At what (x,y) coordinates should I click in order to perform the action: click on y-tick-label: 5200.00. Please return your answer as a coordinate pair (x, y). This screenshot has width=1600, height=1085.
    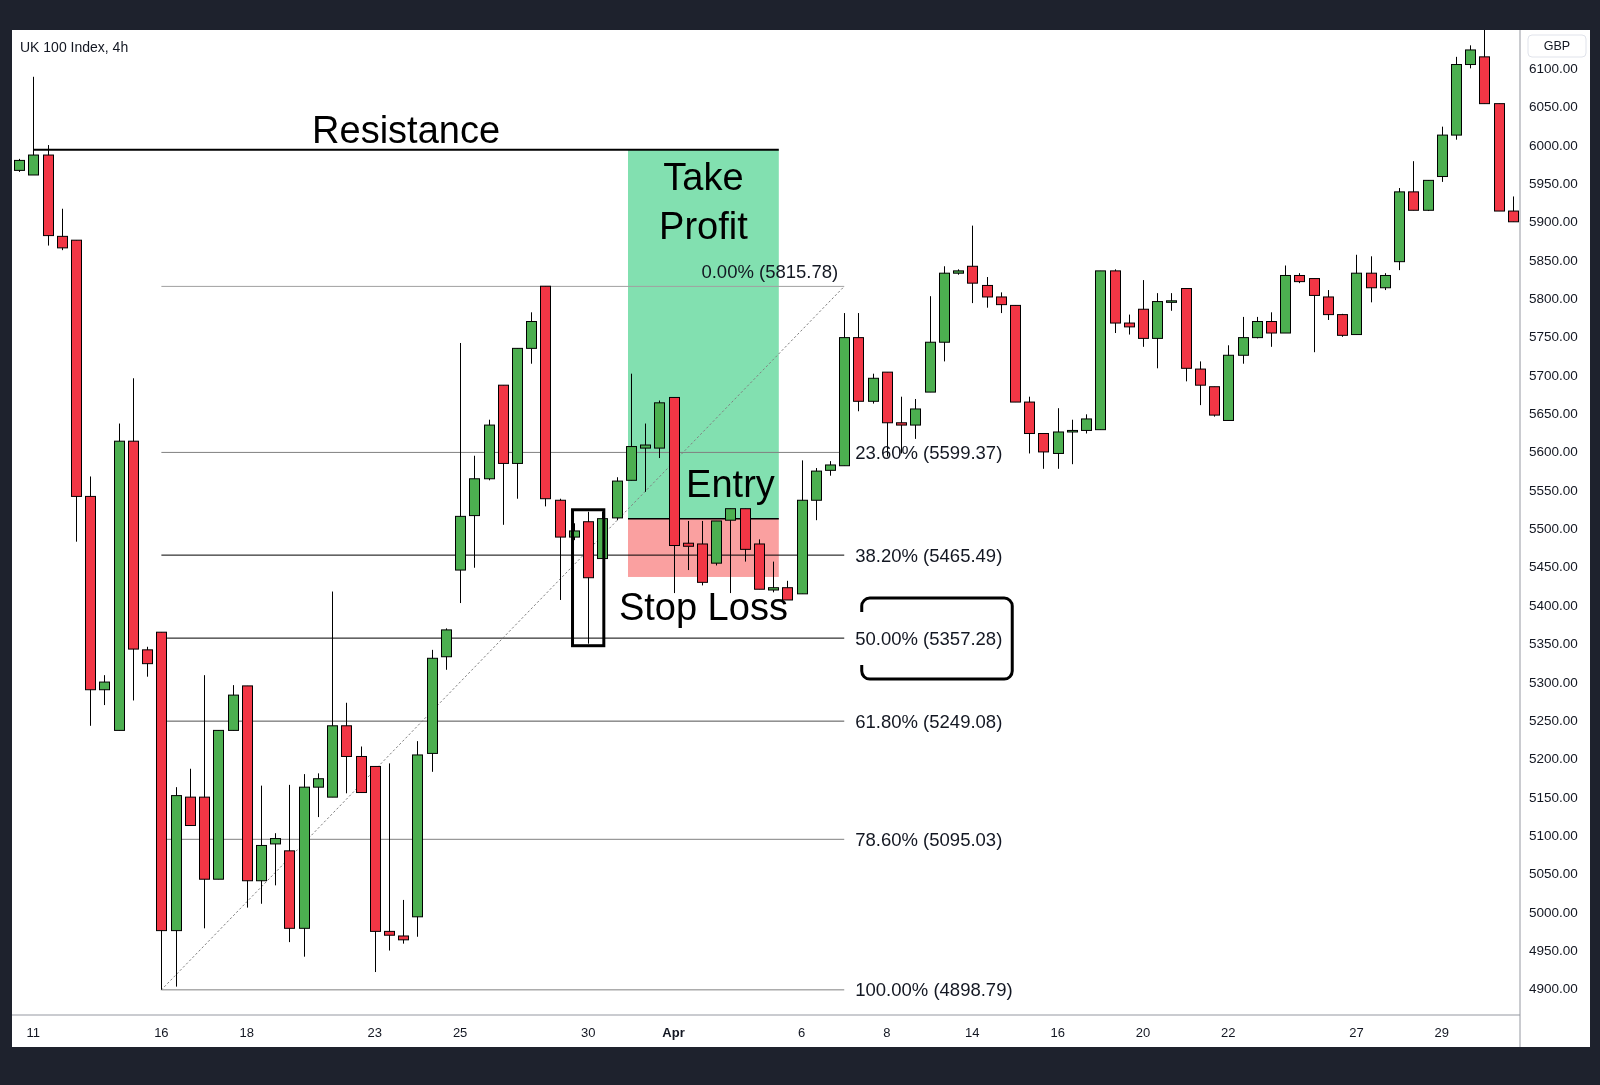
    Looking at the image, I should click on (1553, 759).